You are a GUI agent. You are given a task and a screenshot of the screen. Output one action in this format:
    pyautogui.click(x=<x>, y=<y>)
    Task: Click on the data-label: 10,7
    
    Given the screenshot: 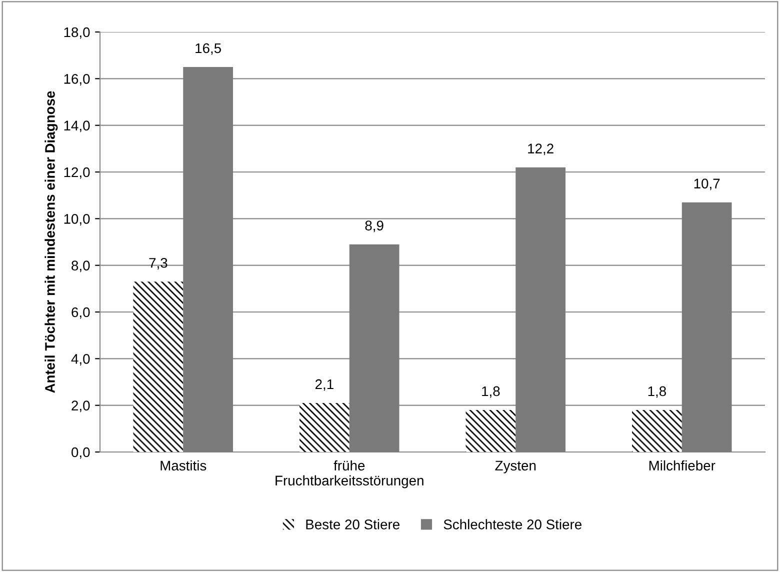 What is the action you would take?
    pyautogui.click(x=707, y=184)
    